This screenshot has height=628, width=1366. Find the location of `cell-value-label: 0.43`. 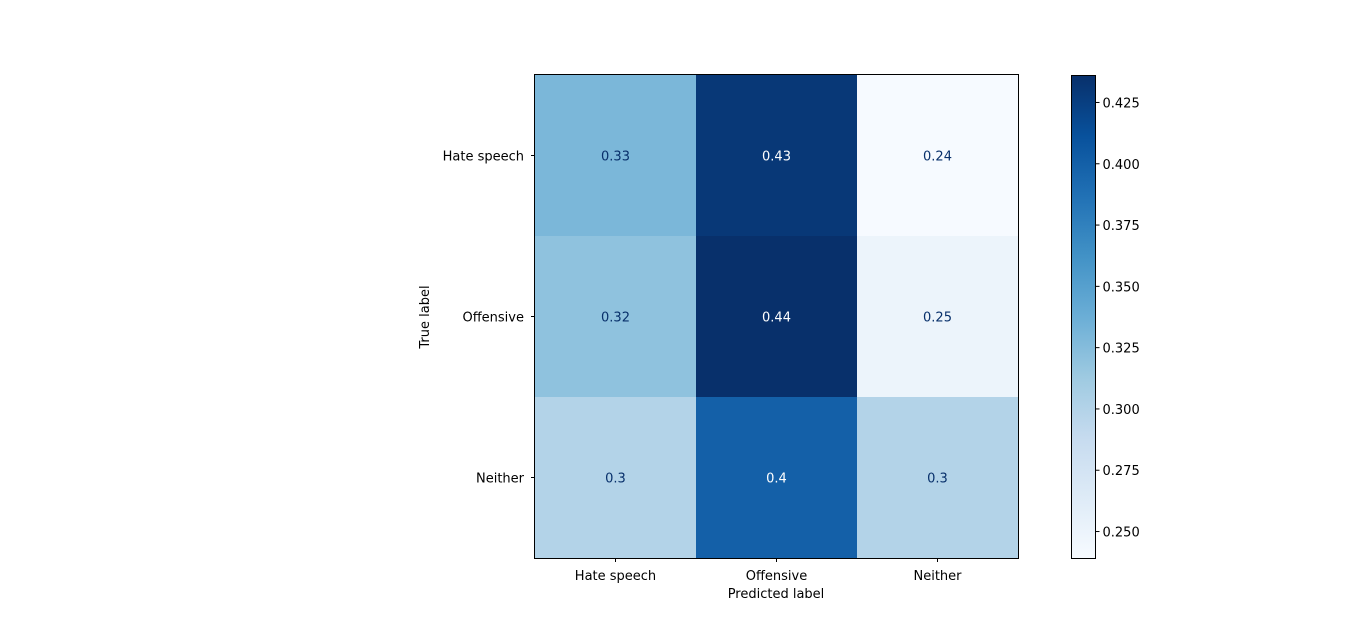

cell-value-label: 0.43 is located at coordinates (776, 157).